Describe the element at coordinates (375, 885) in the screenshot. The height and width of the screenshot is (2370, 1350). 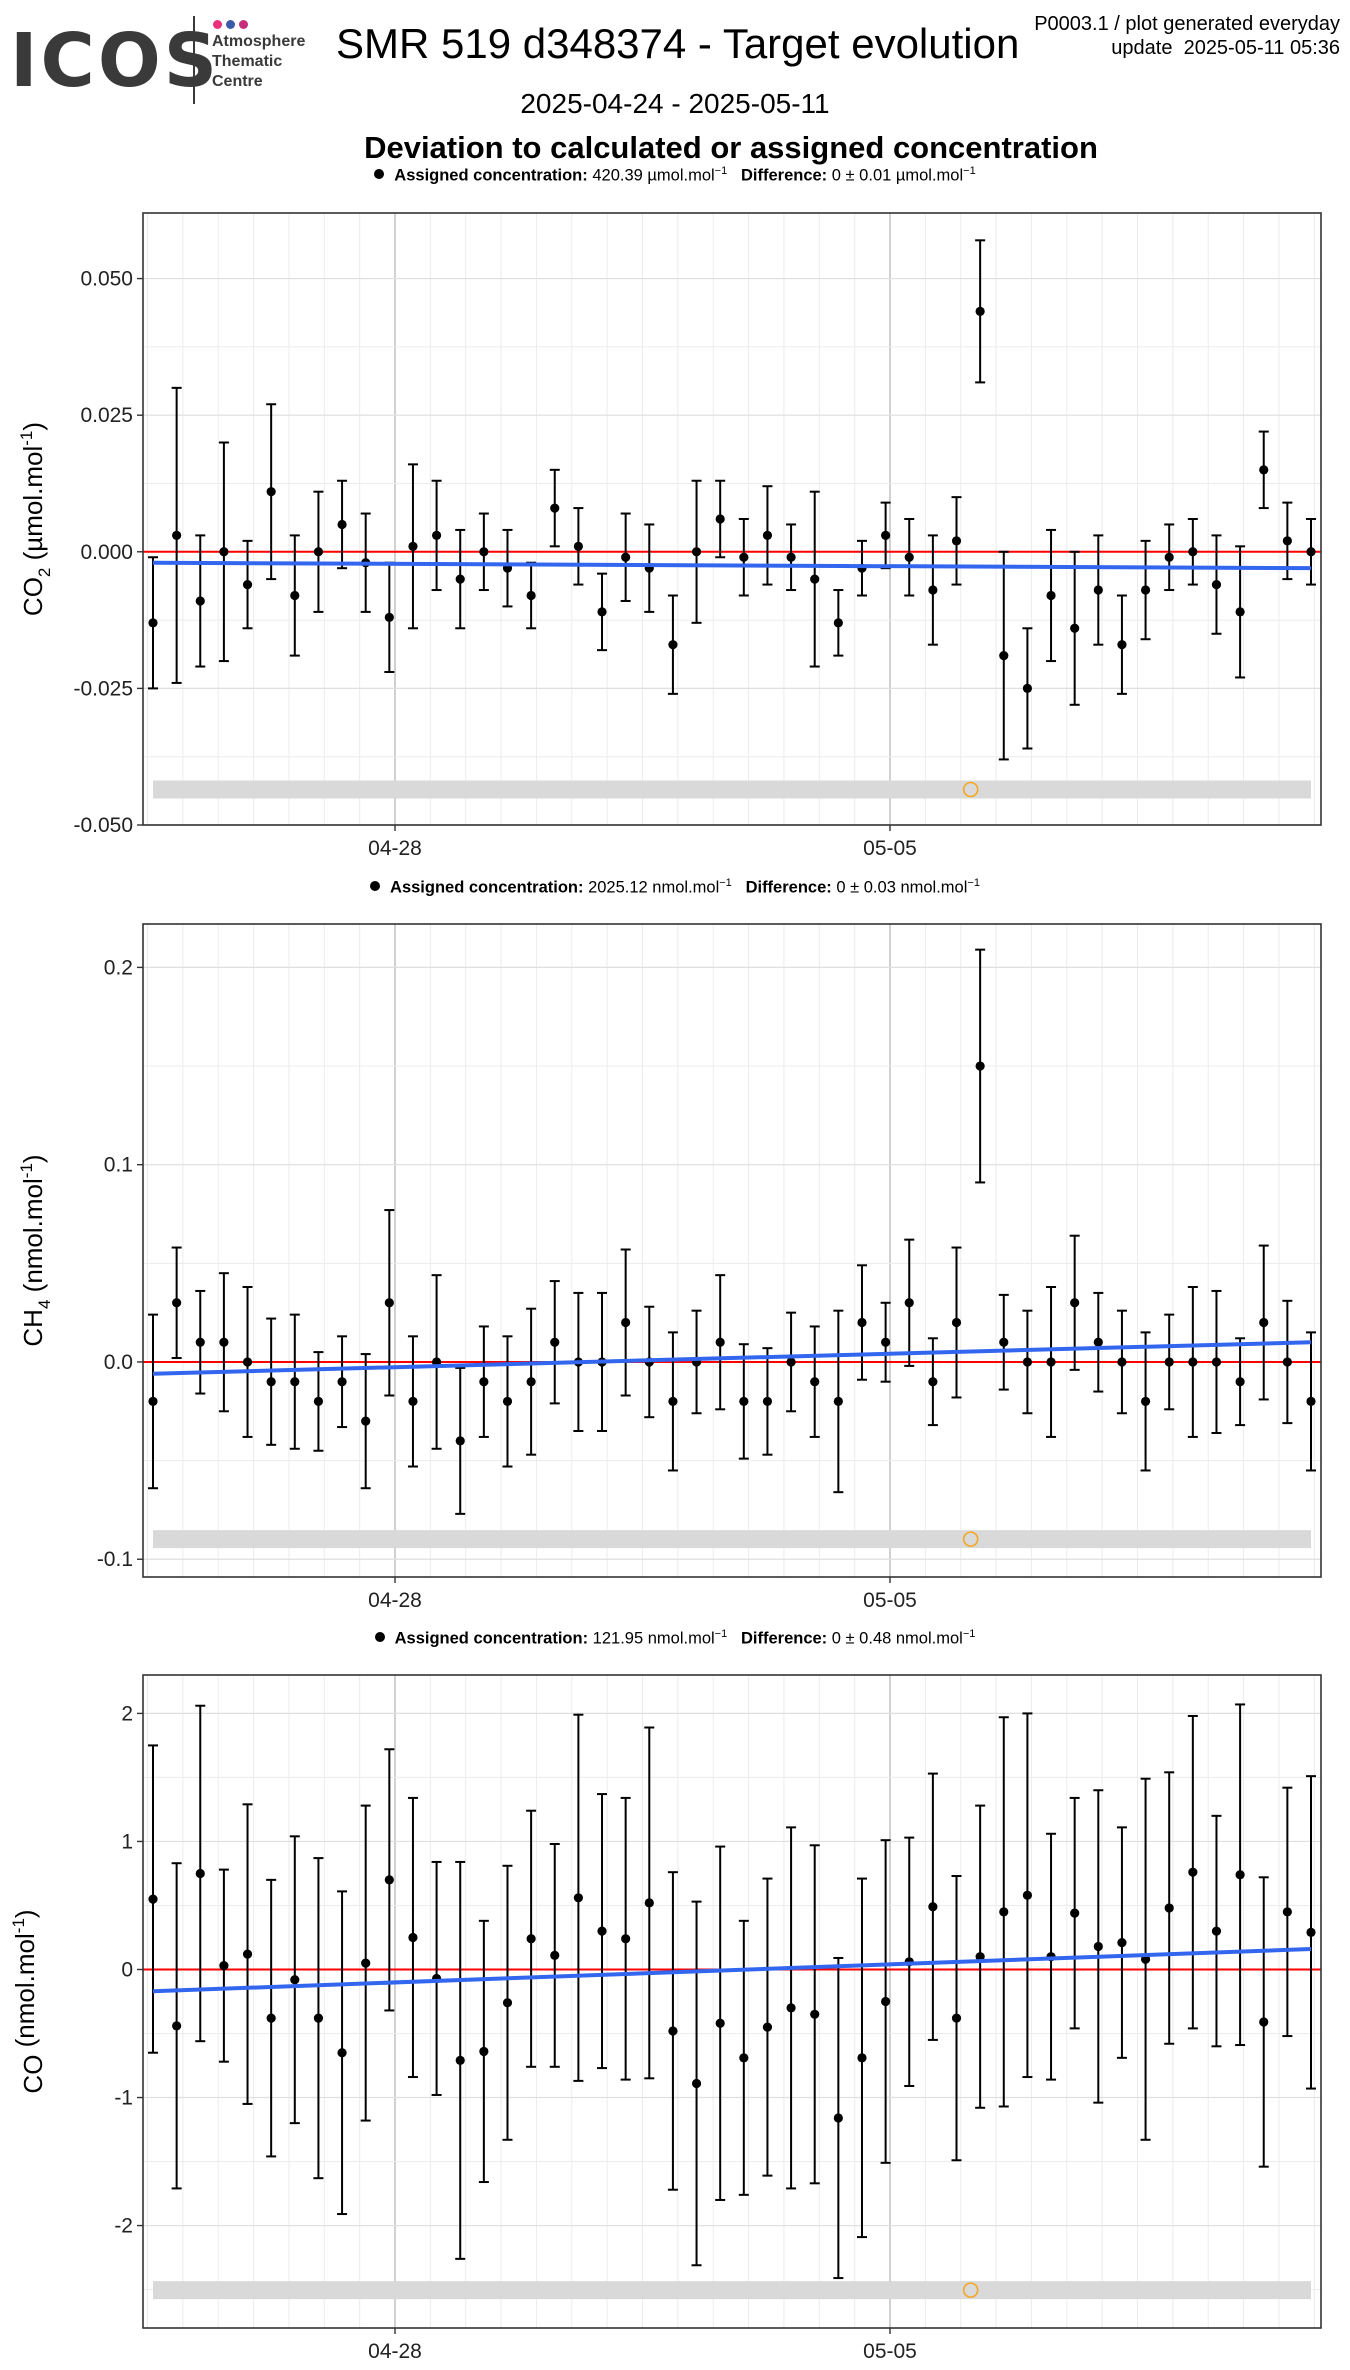
I see `legend-point-icon` at that location.